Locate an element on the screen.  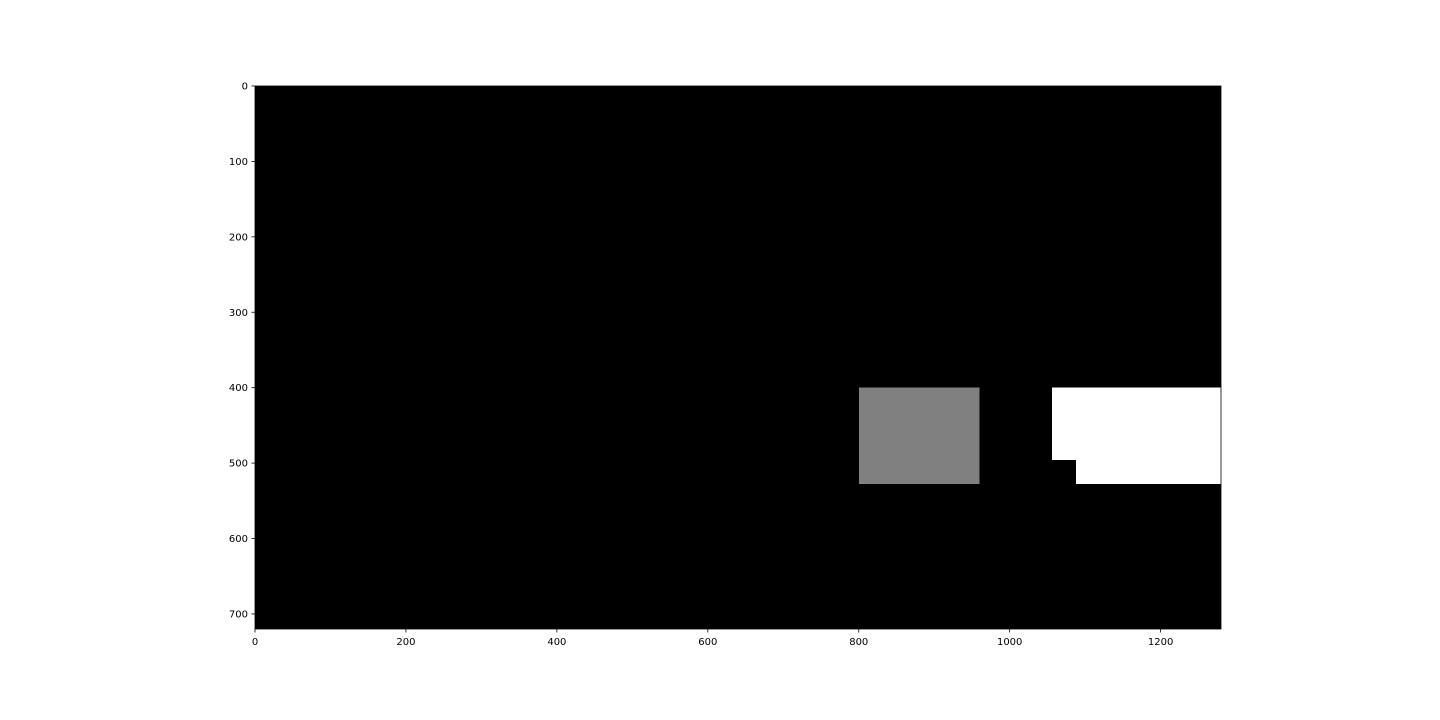
y-tick-label: 600 is located at coordinates (238, 539).